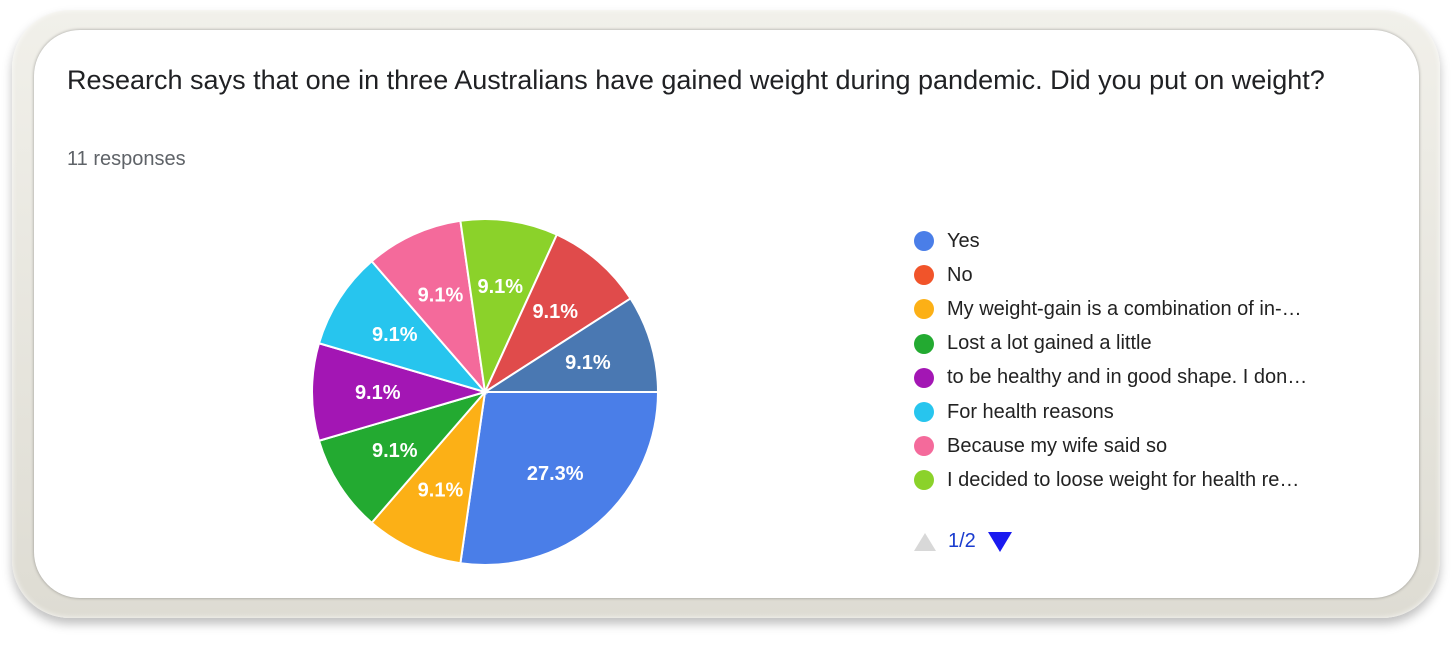 This screenshot has width=1454, height=646. Describe the element at coordinates (999, 541) in the screenshot. I see `next-page-icon` at that location.